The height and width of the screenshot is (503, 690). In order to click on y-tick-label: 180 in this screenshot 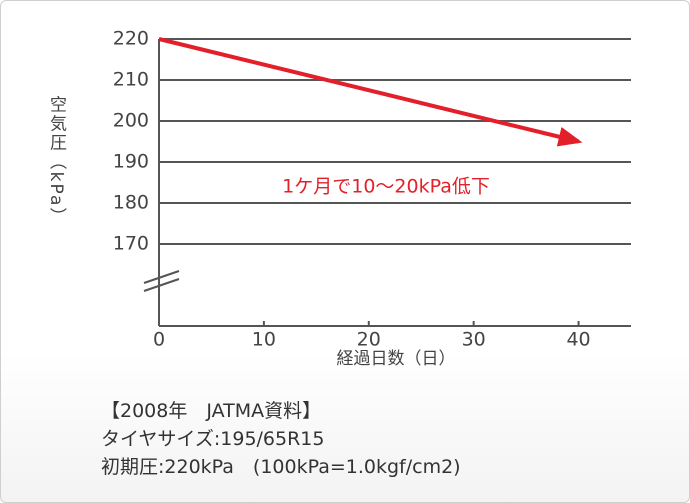, I will do `click(131, 203)`.